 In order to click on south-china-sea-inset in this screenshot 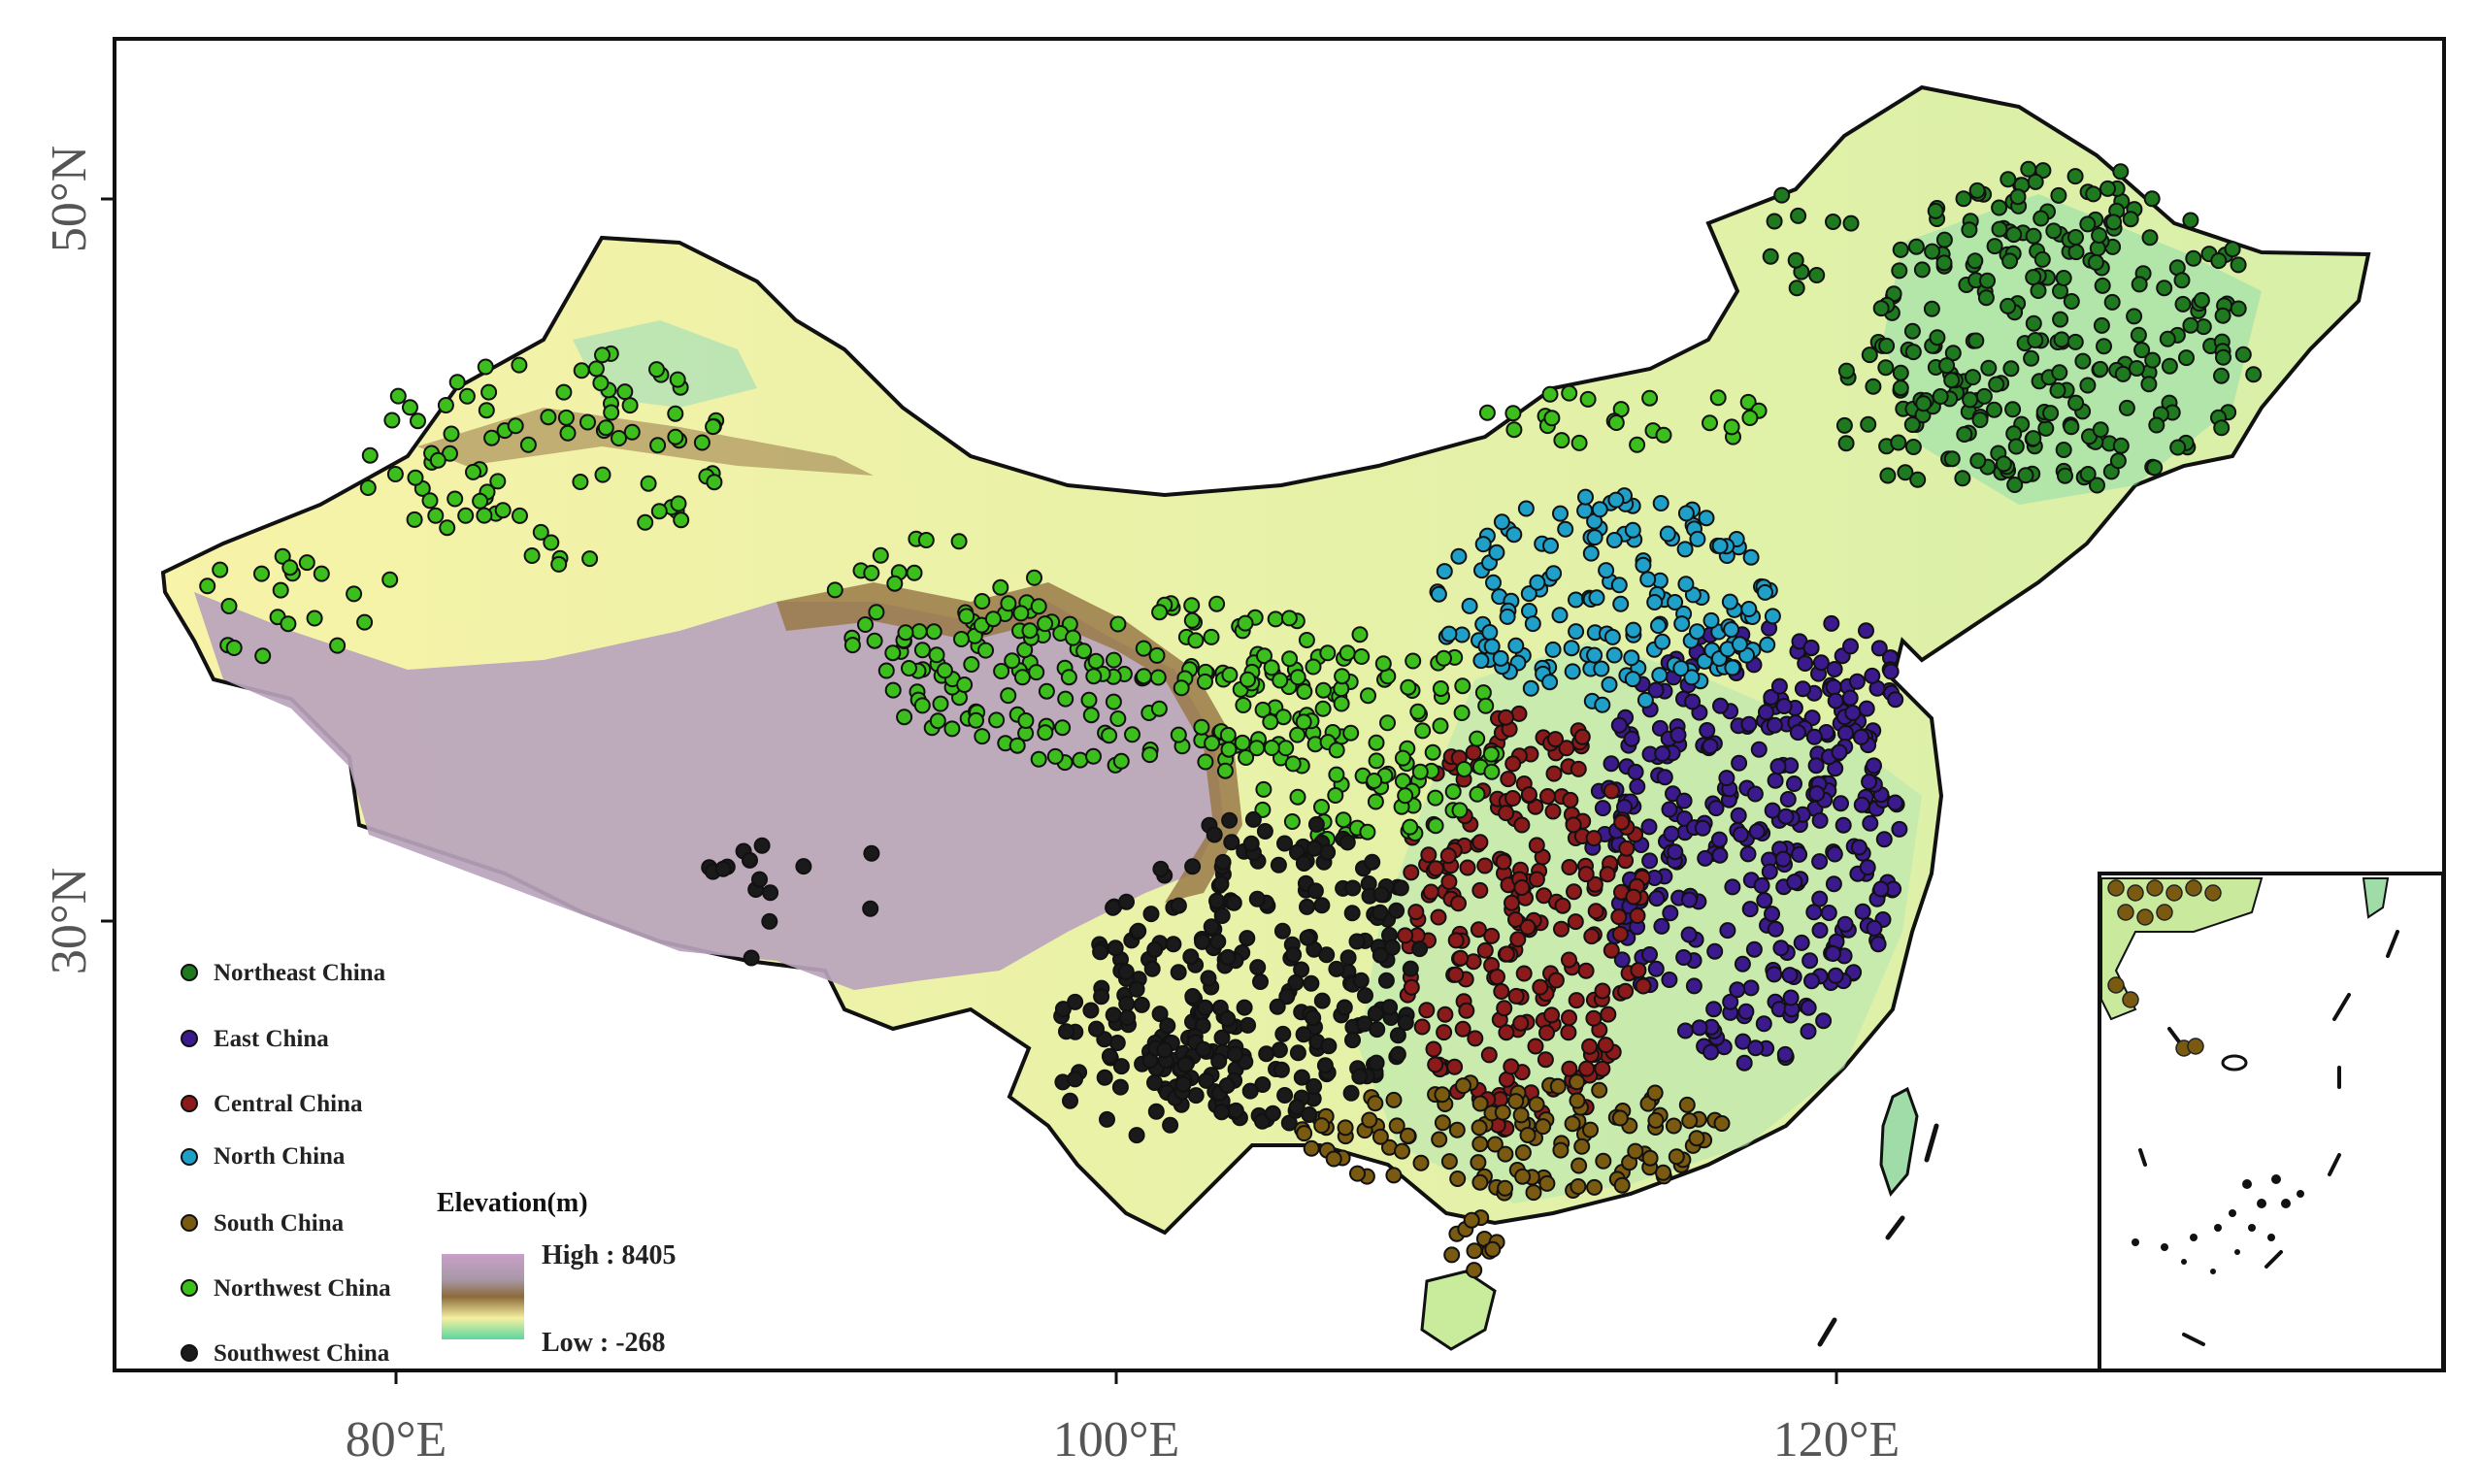, I will do `click(2271, 1122)`.